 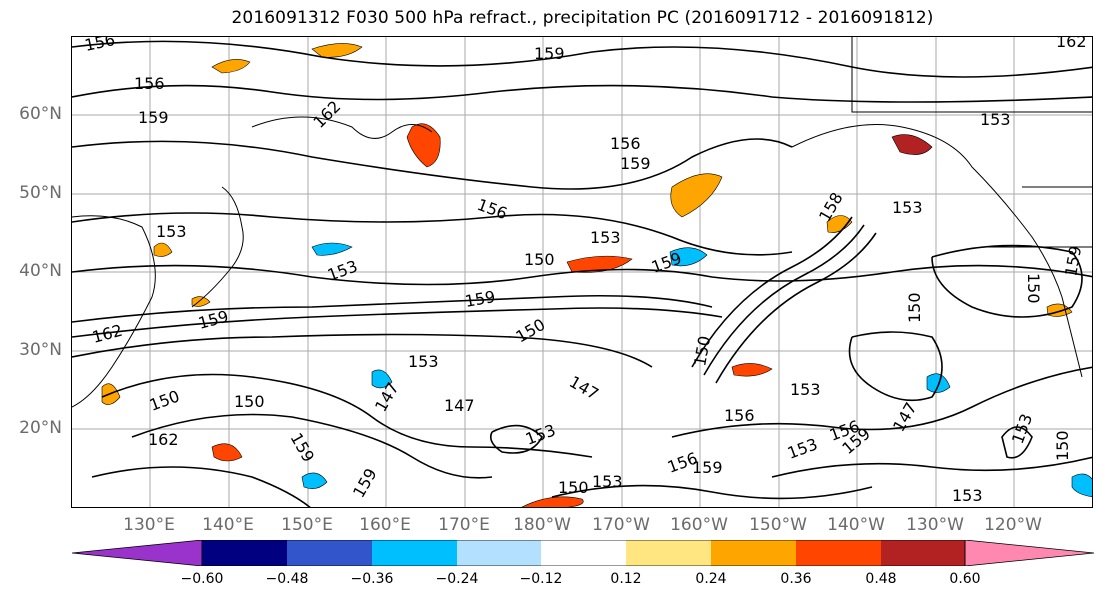 I want to click on longitude-label: 170°E, so click(x=464, y=525).